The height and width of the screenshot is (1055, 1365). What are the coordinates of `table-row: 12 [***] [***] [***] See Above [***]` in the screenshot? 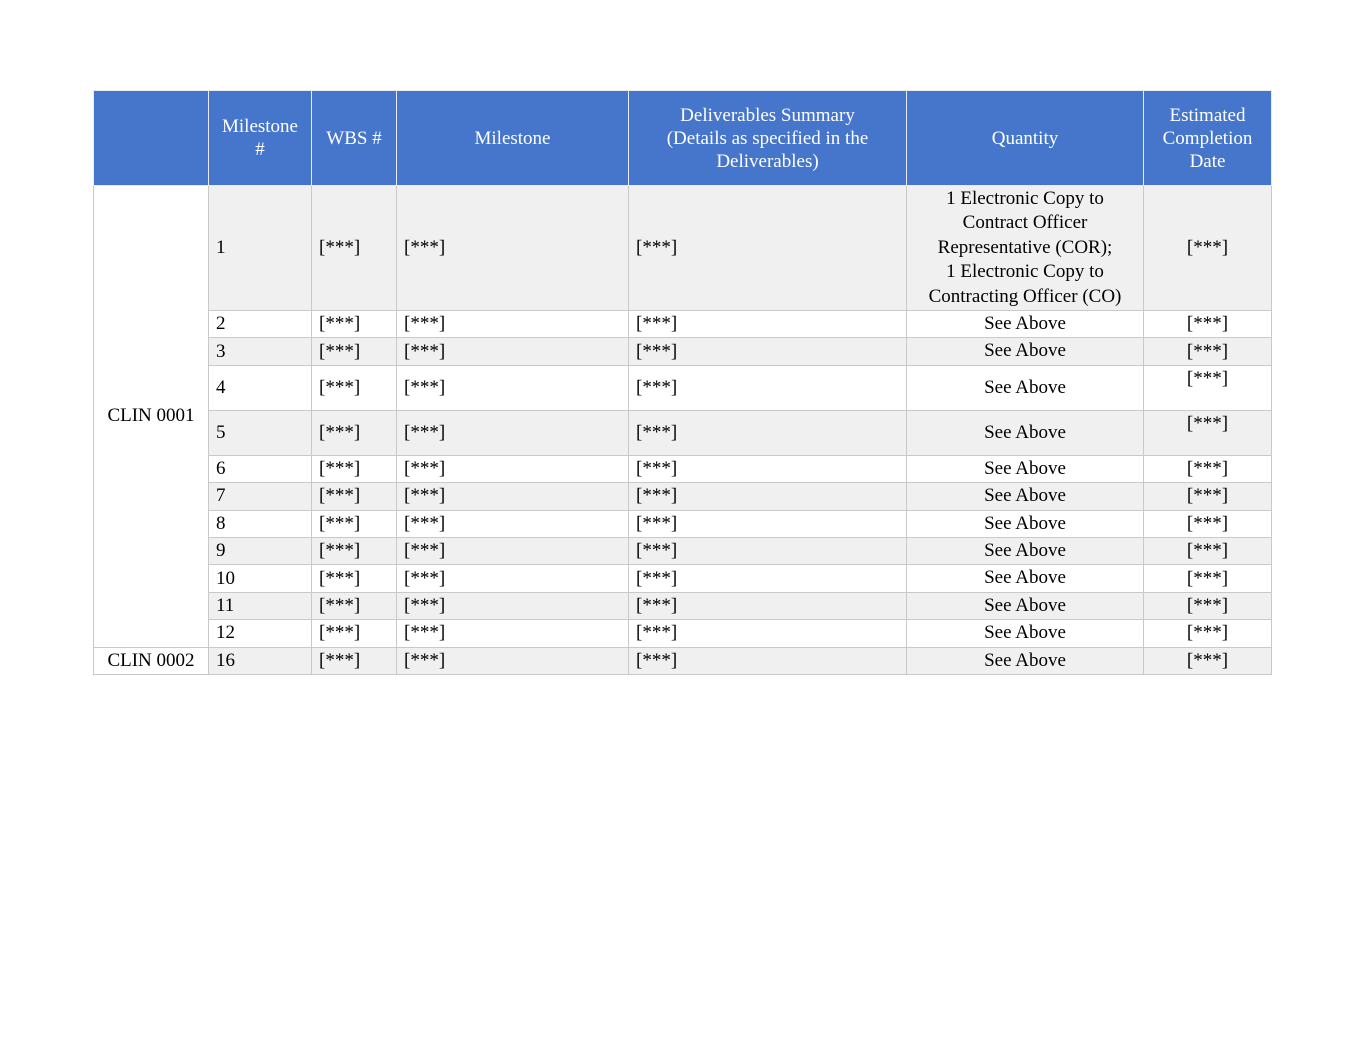 It's located at (682, 633).